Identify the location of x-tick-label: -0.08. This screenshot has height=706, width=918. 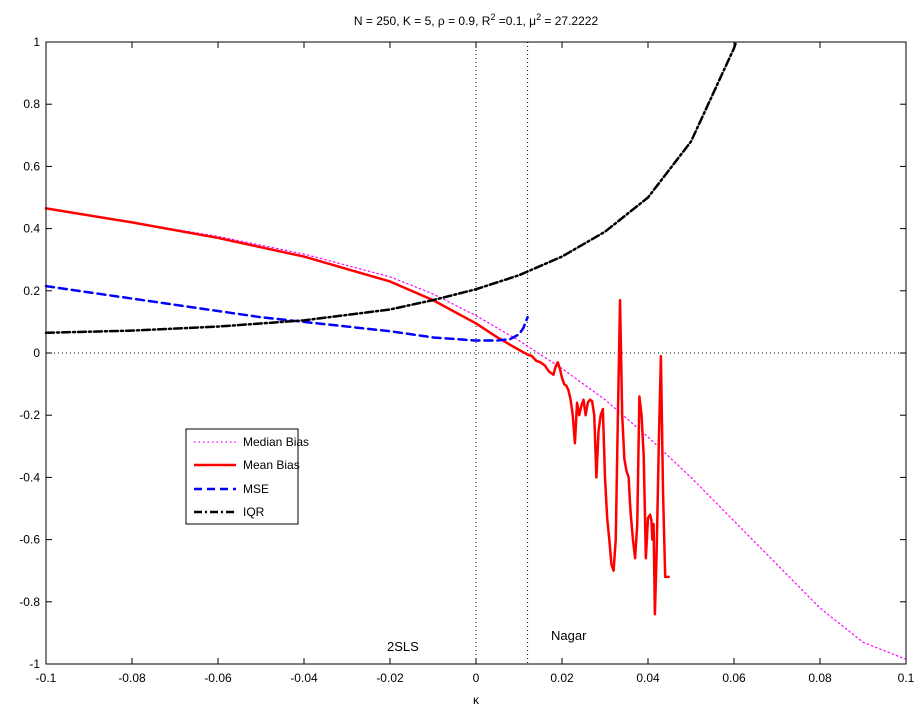
(132, 678).